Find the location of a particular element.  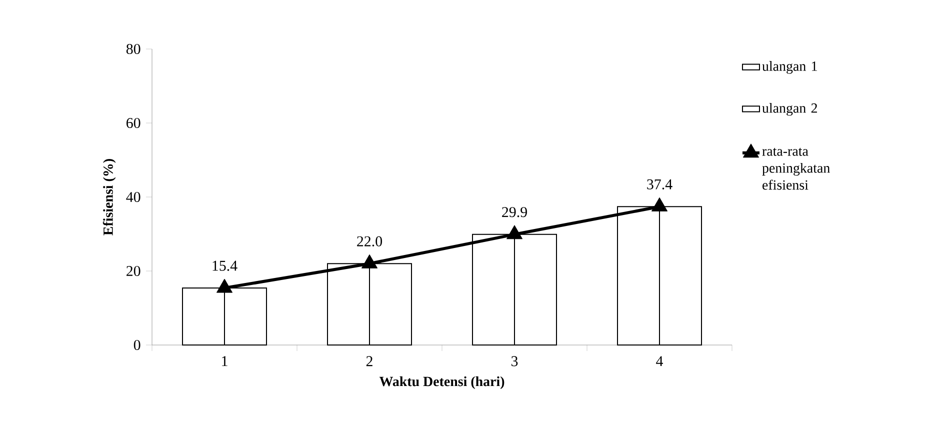

legend-label: rata-rata peningkatan efisiensi is located at coordinates (796, 169).